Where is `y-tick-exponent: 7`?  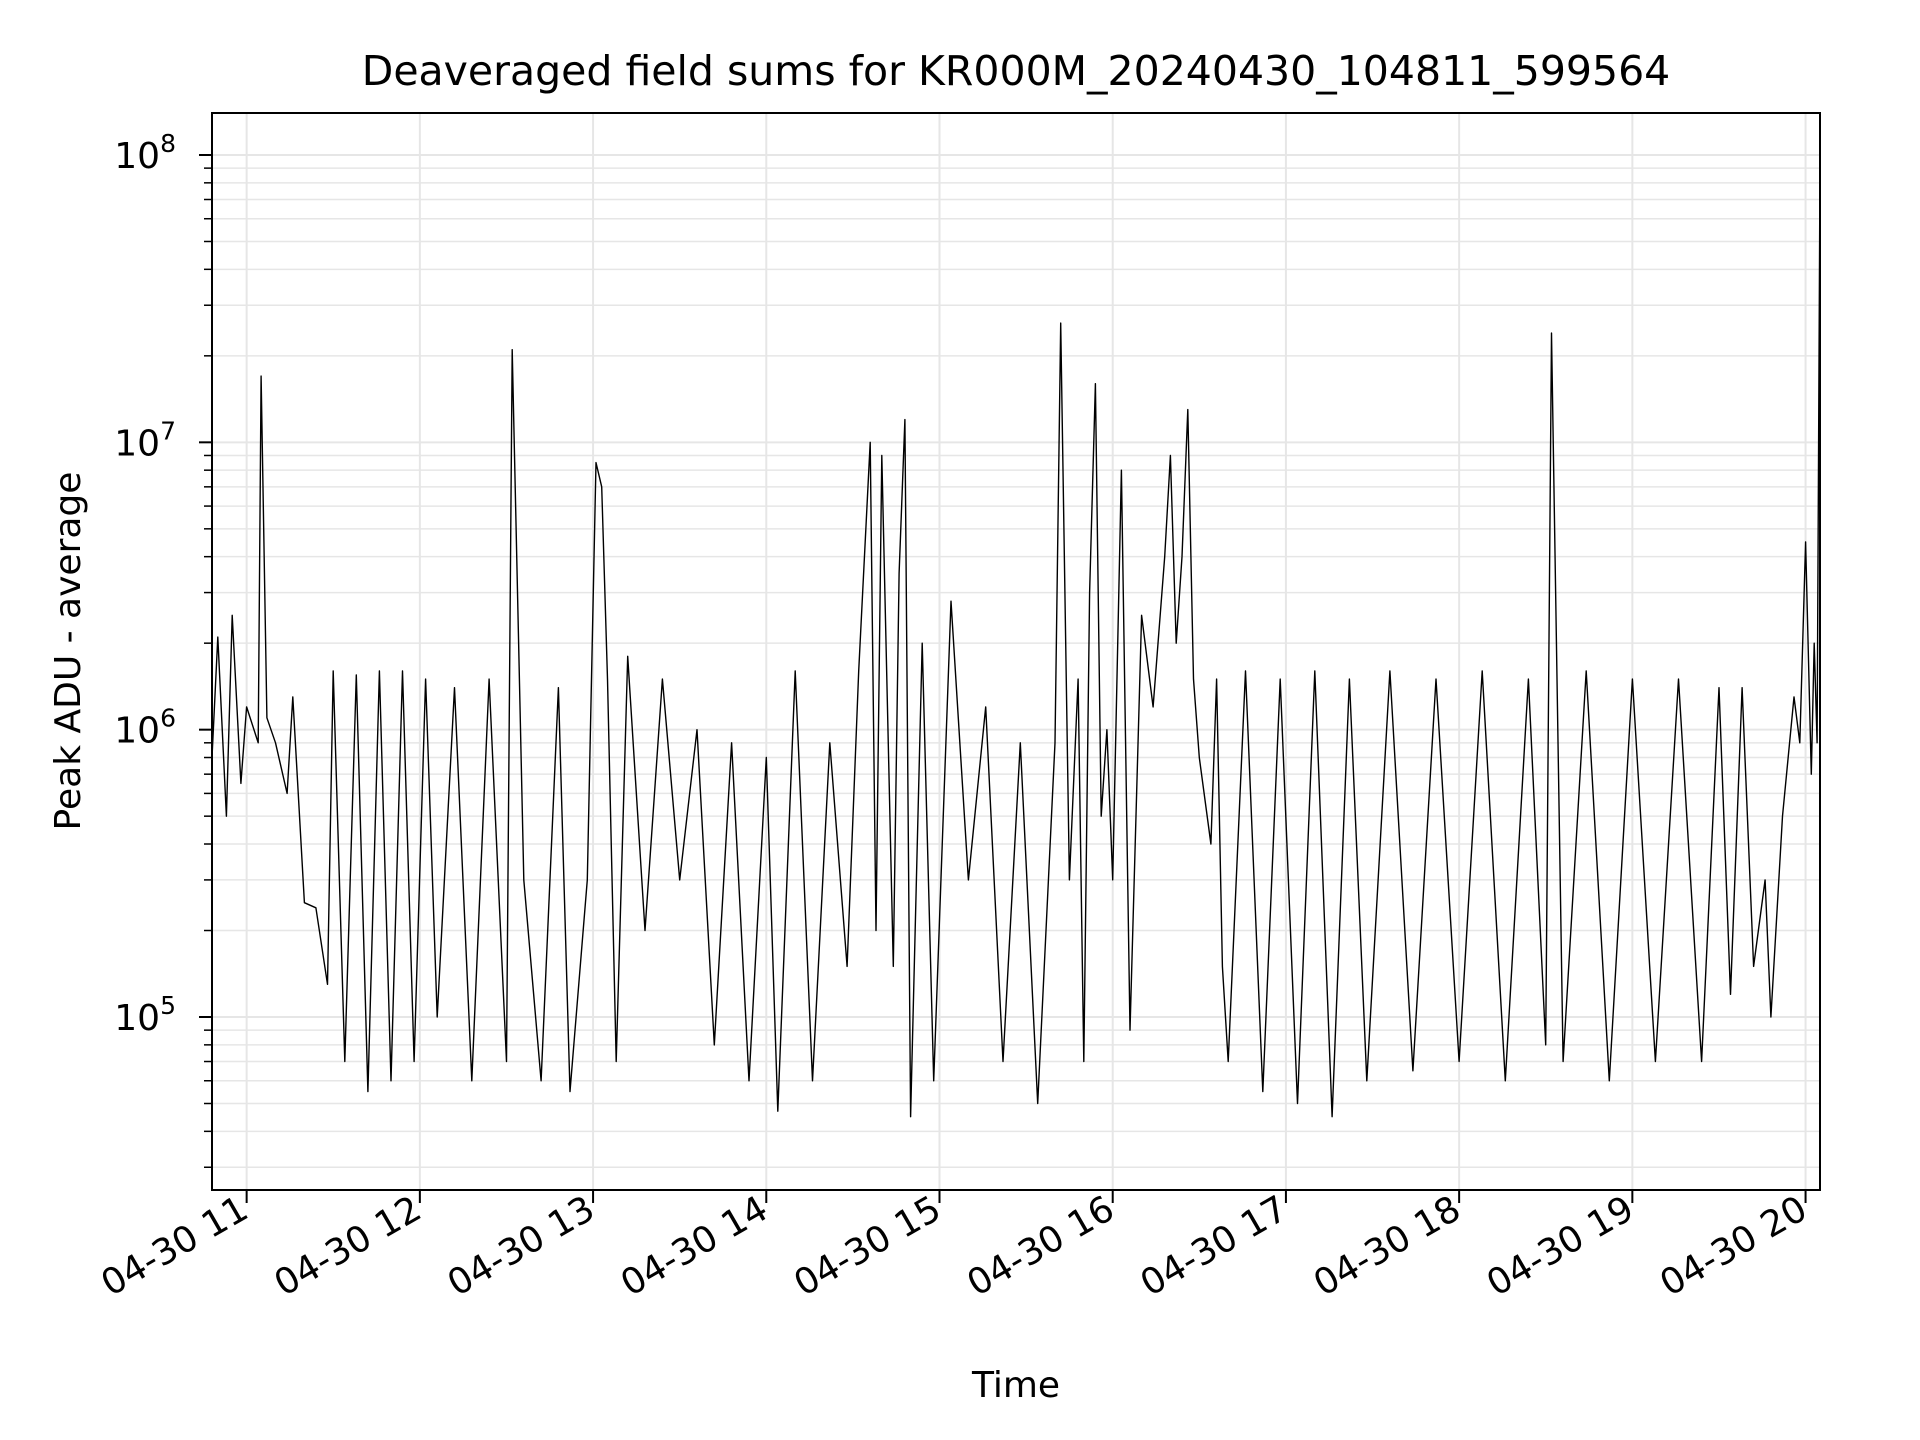
y-tick-exponent: 7 is located at coordinates (168, 430).